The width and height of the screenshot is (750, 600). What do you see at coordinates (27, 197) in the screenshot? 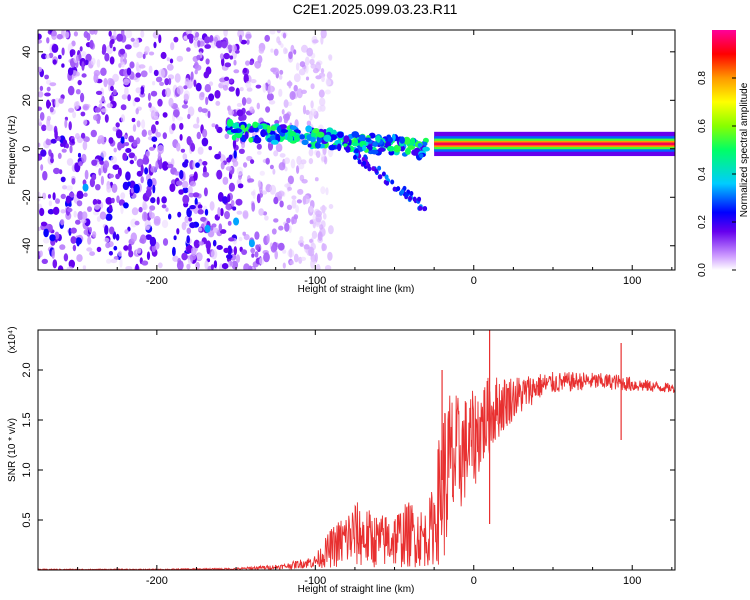
I see `y-tick-label: -20` at bounding box center [27, 197].